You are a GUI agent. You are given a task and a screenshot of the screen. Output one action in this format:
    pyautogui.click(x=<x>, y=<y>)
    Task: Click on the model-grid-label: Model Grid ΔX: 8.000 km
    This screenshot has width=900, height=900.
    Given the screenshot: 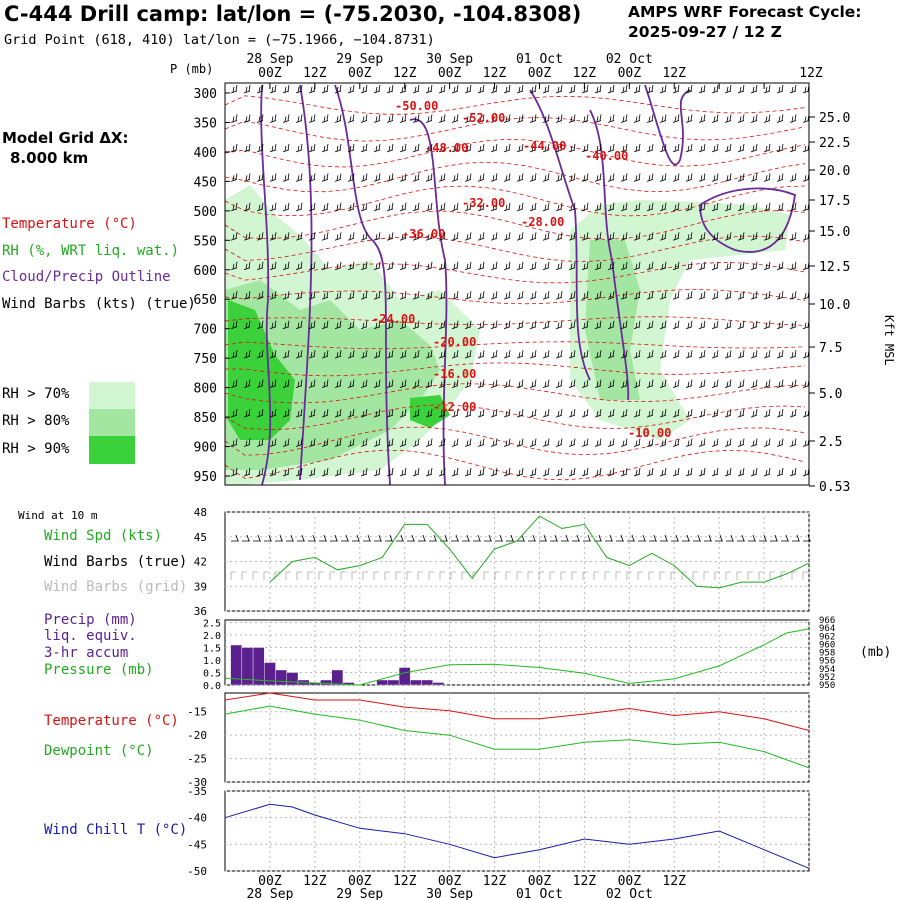 What is the action you would take?
    pyautogui.click(x=65, y=148)
    